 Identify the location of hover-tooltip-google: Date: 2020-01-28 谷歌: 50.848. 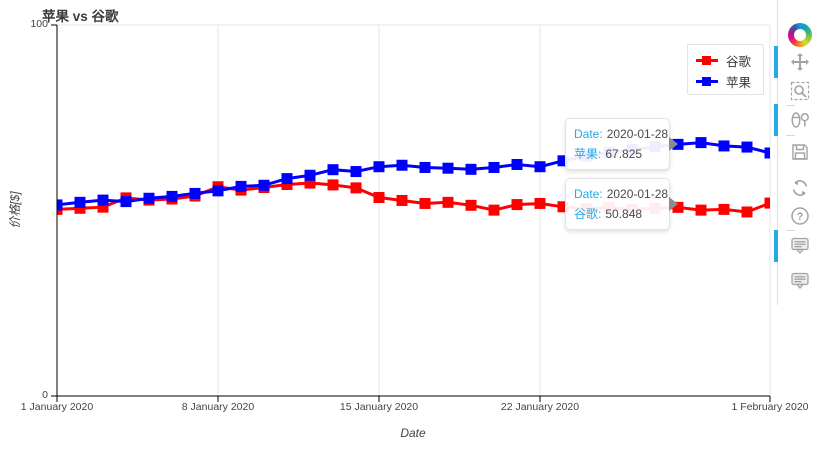
(617, 204).